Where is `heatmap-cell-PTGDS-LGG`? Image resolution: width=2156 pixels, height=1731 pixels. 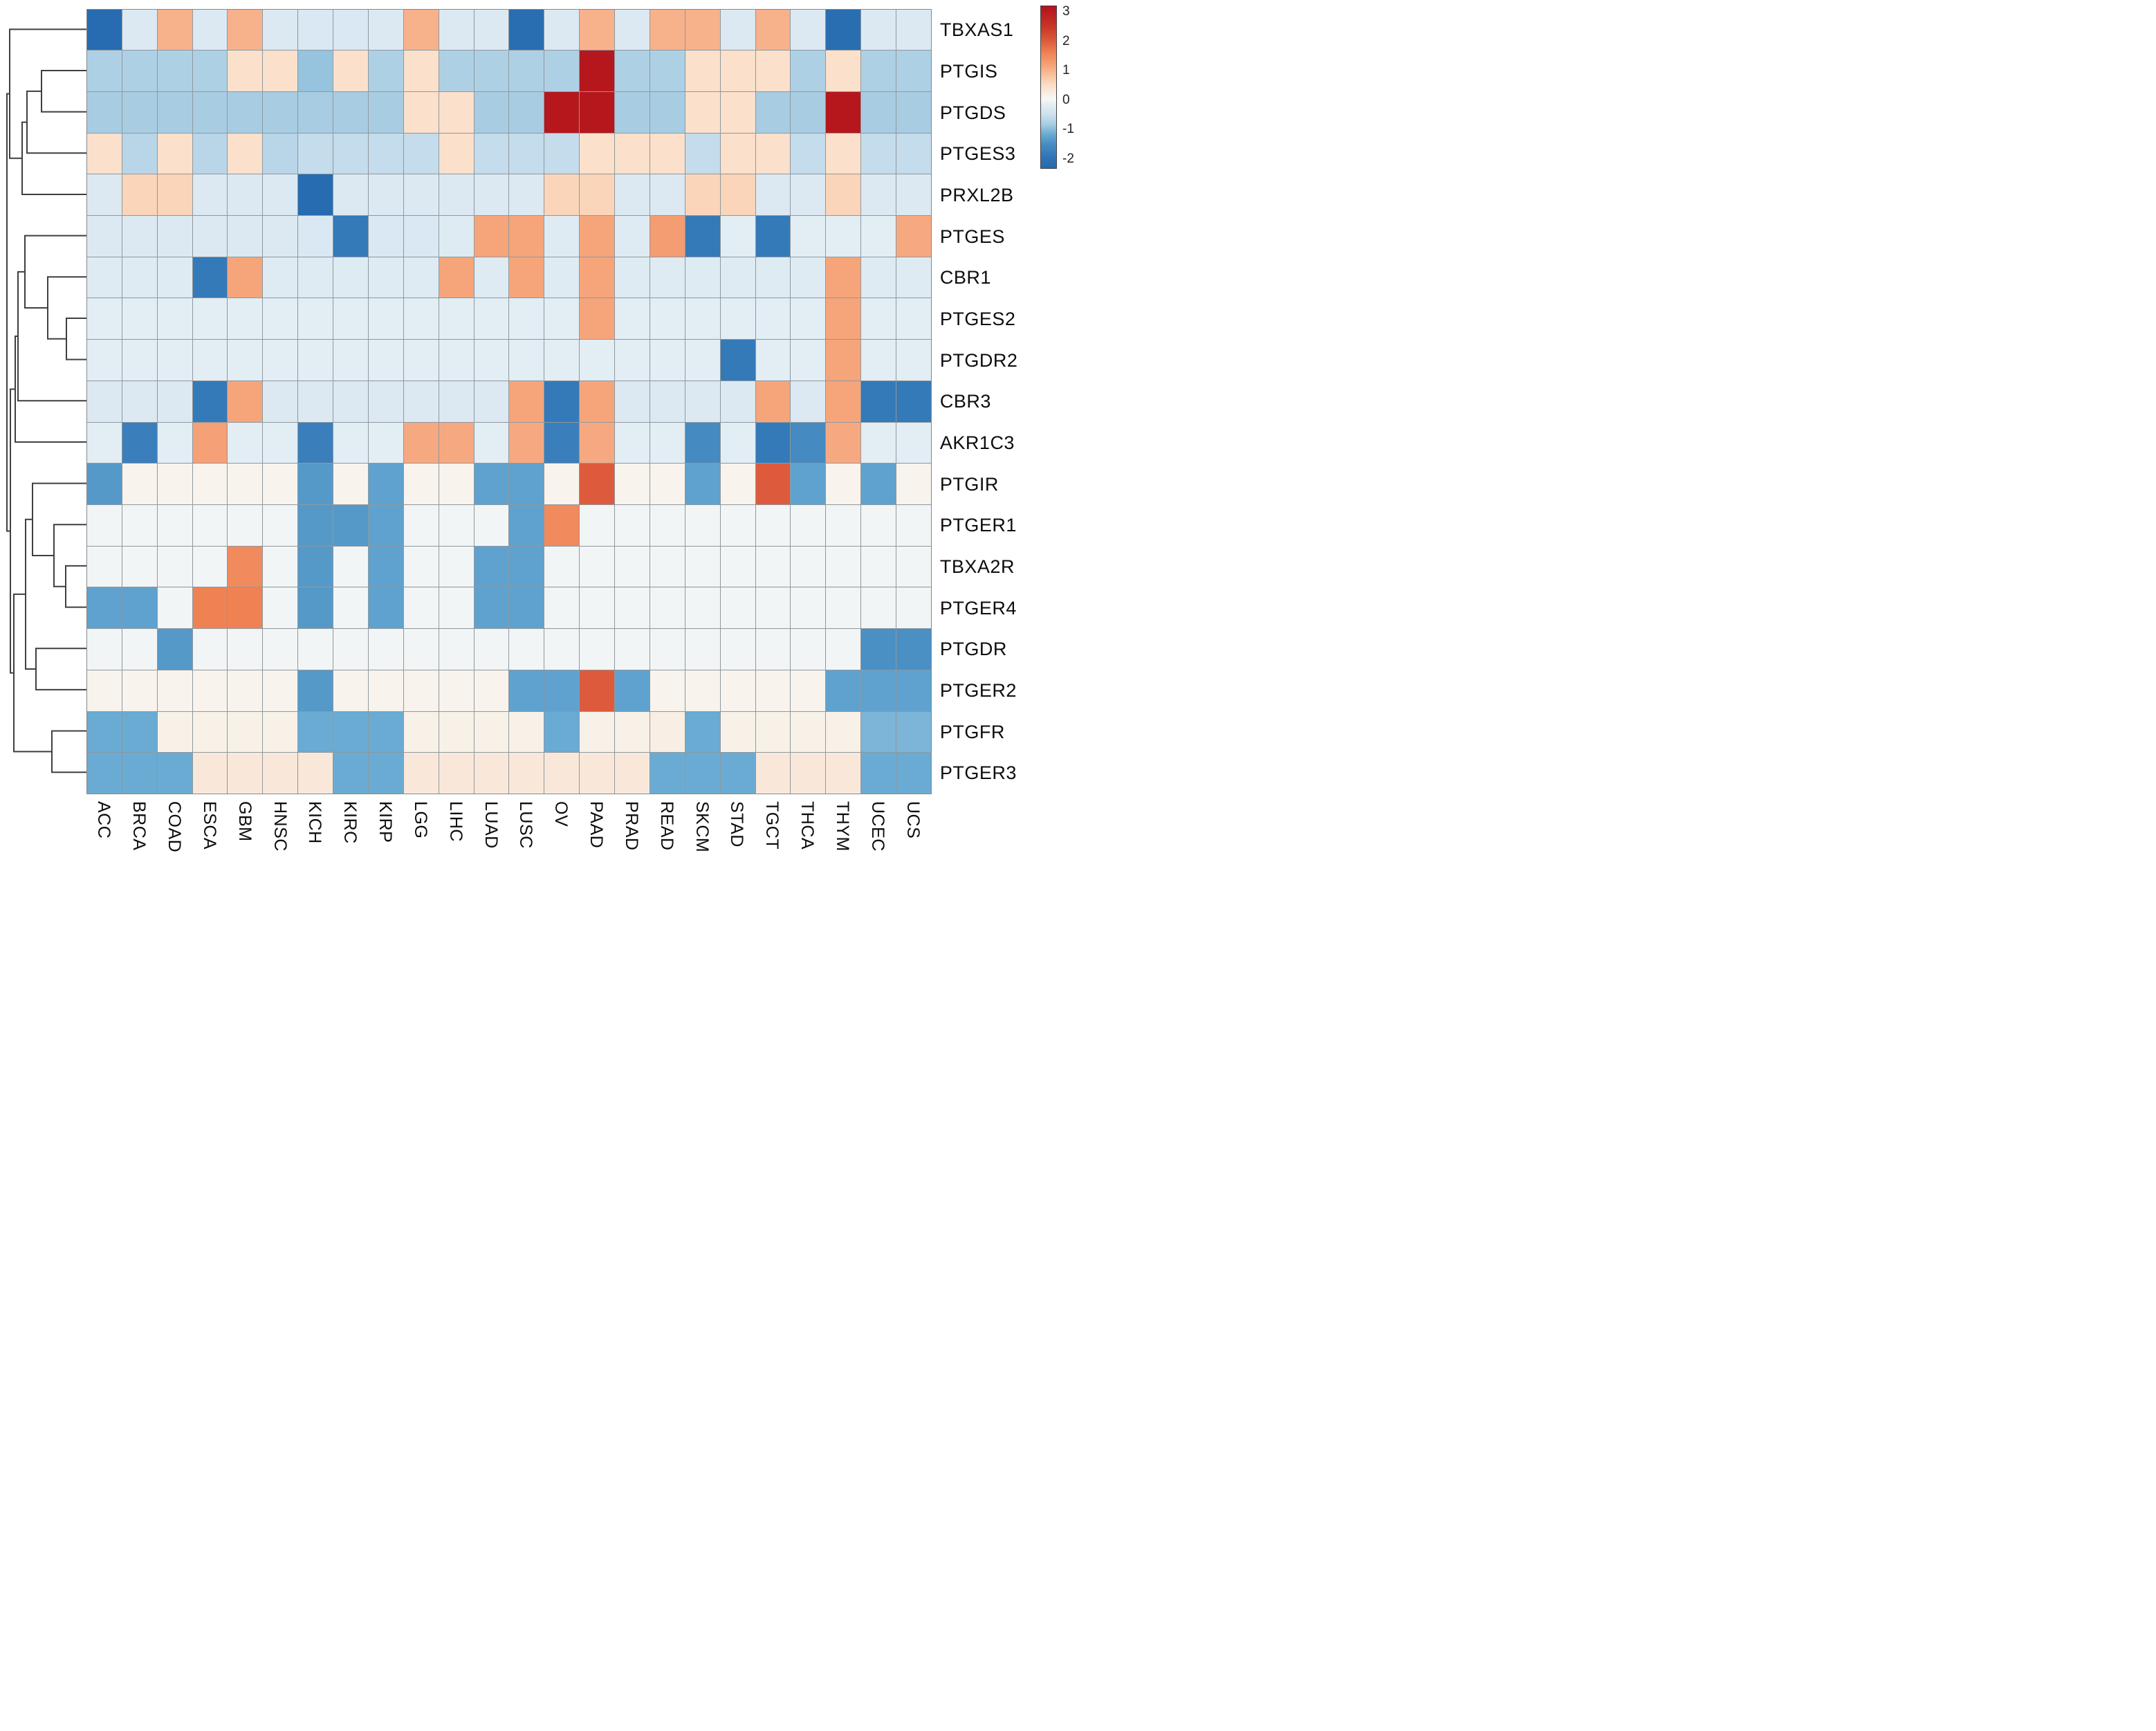
heatmap-cell-PTGDS-LGG is located at coordinates (421, 112).